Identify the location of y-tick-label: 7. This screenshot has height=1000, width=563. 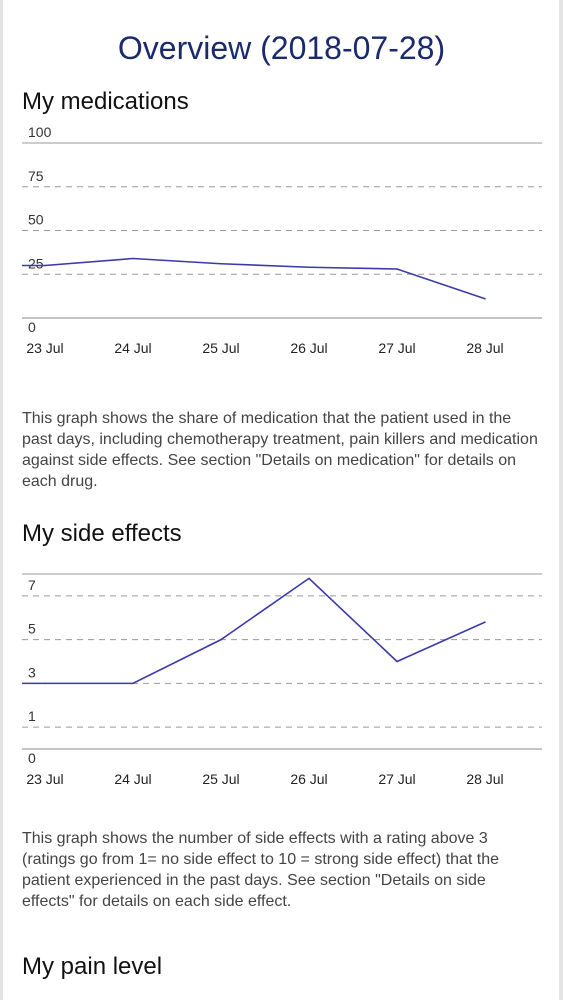
(32, 585).